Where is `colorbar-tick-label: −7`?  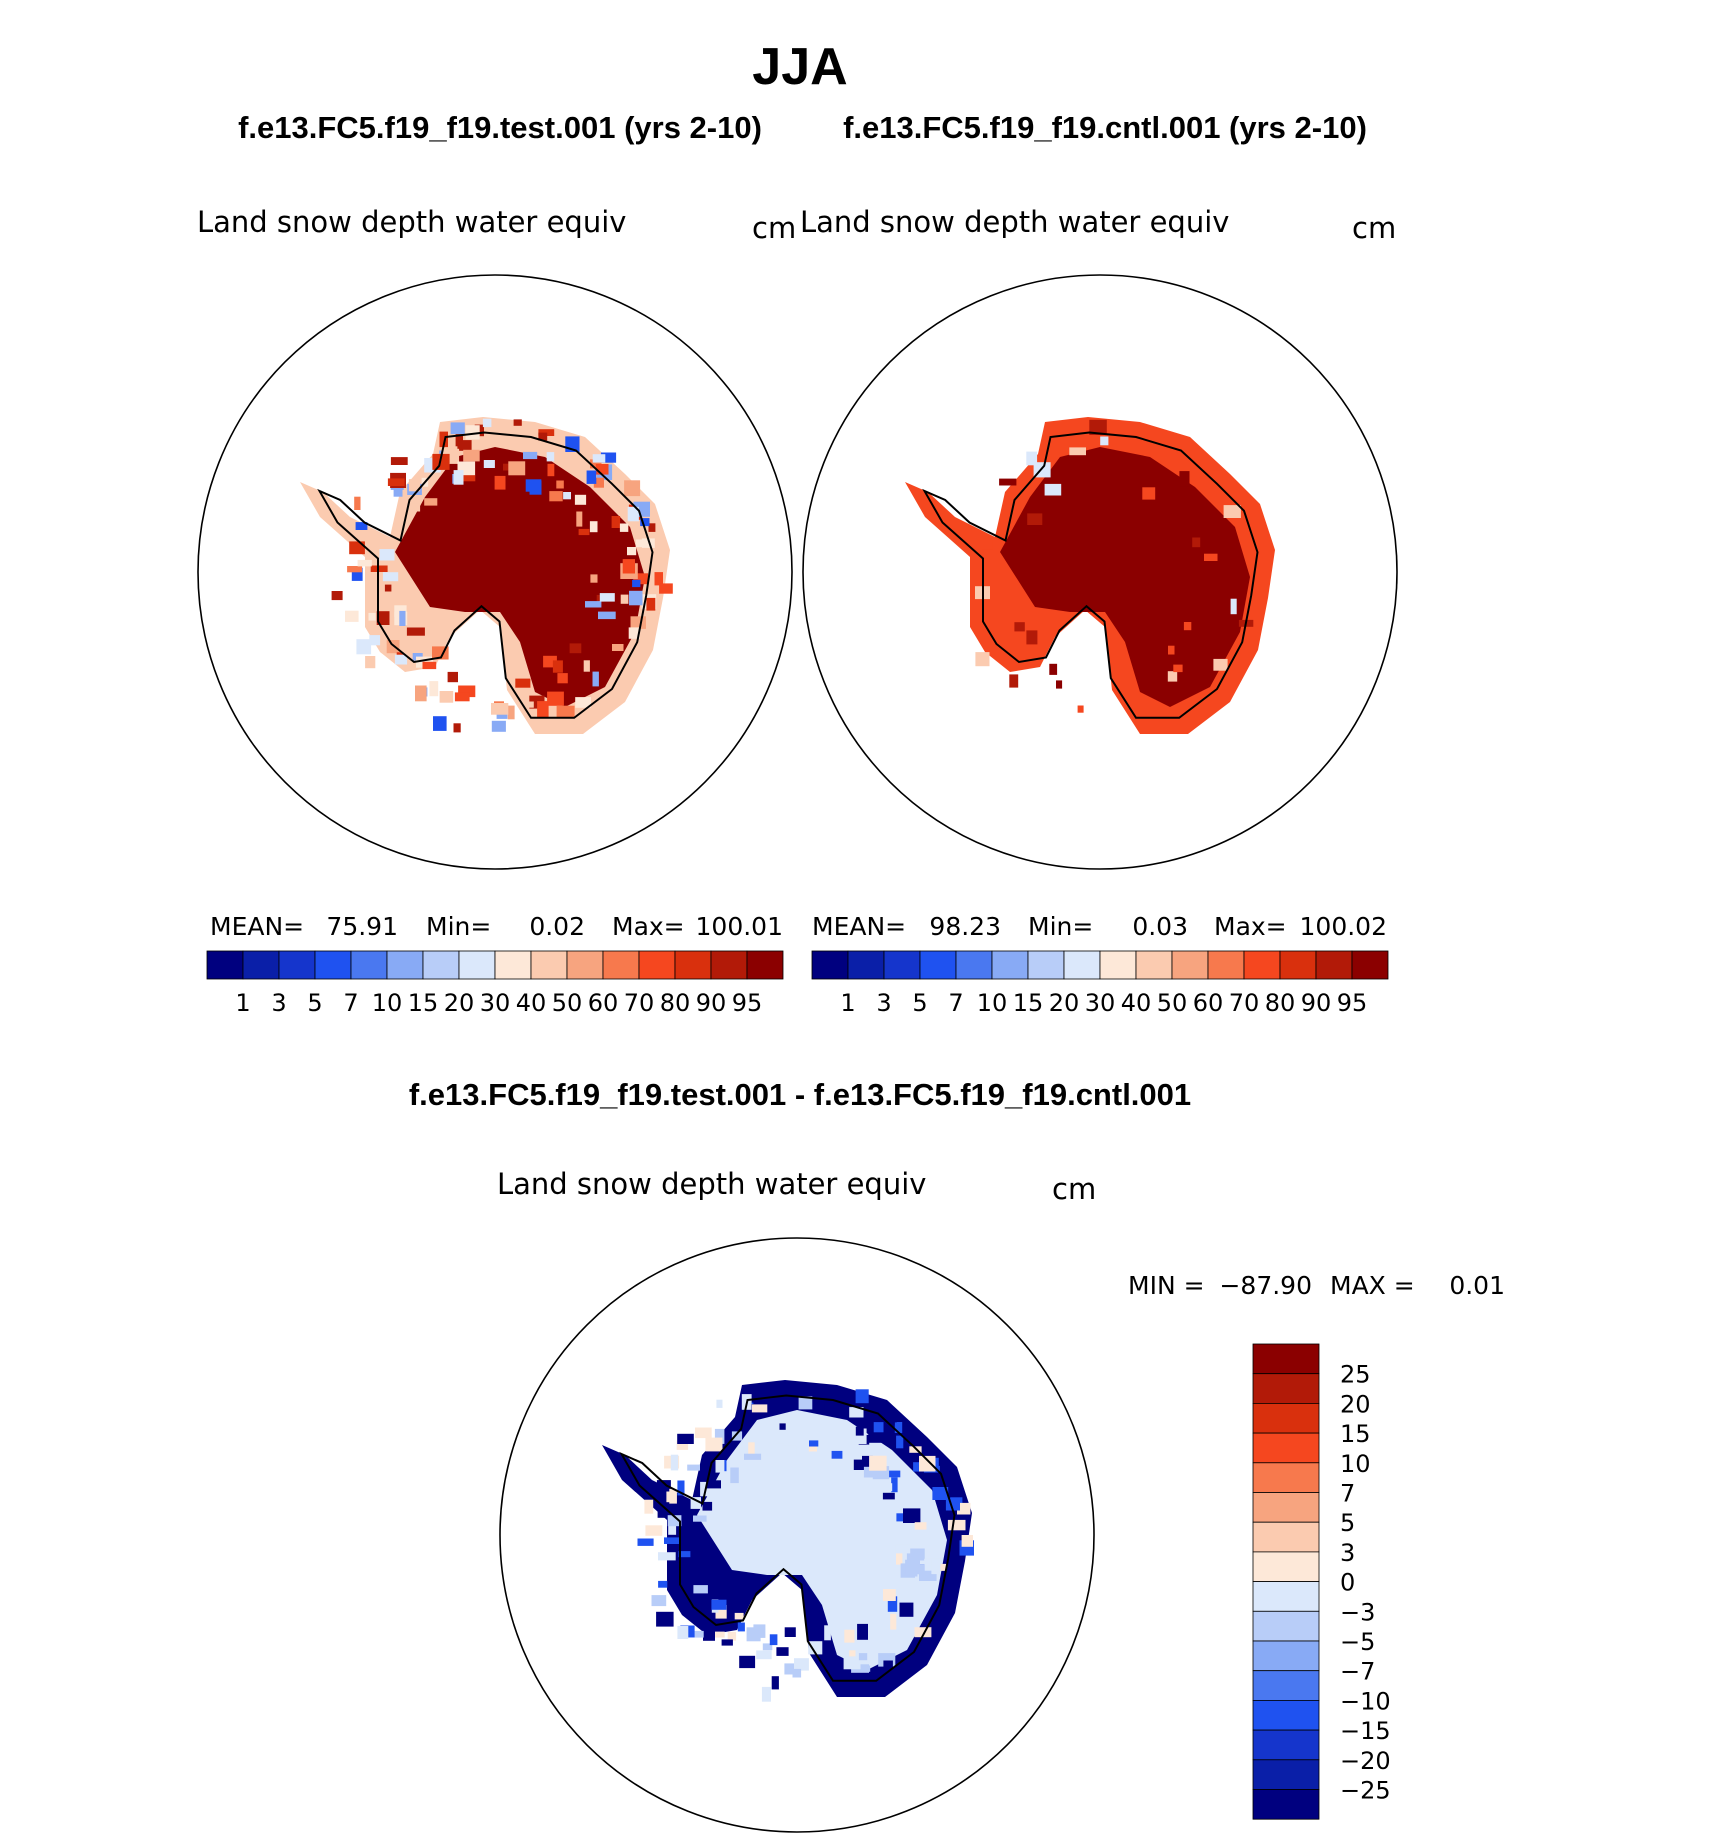 colorbar-tick-label: −7 is located at coordinates (1357, 1672).